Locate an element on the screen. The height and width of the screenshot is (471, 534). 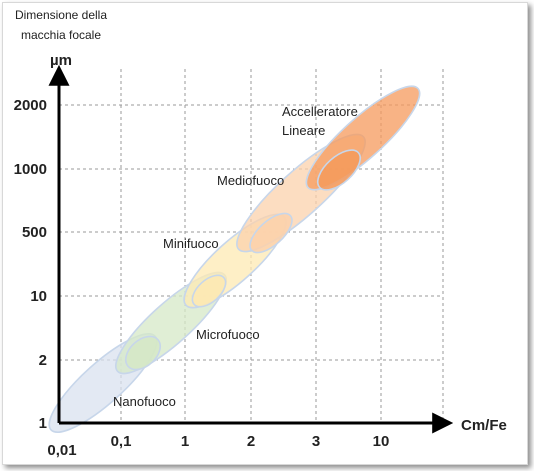
x-tick-label: 2 is located at coordinates (251, 441).